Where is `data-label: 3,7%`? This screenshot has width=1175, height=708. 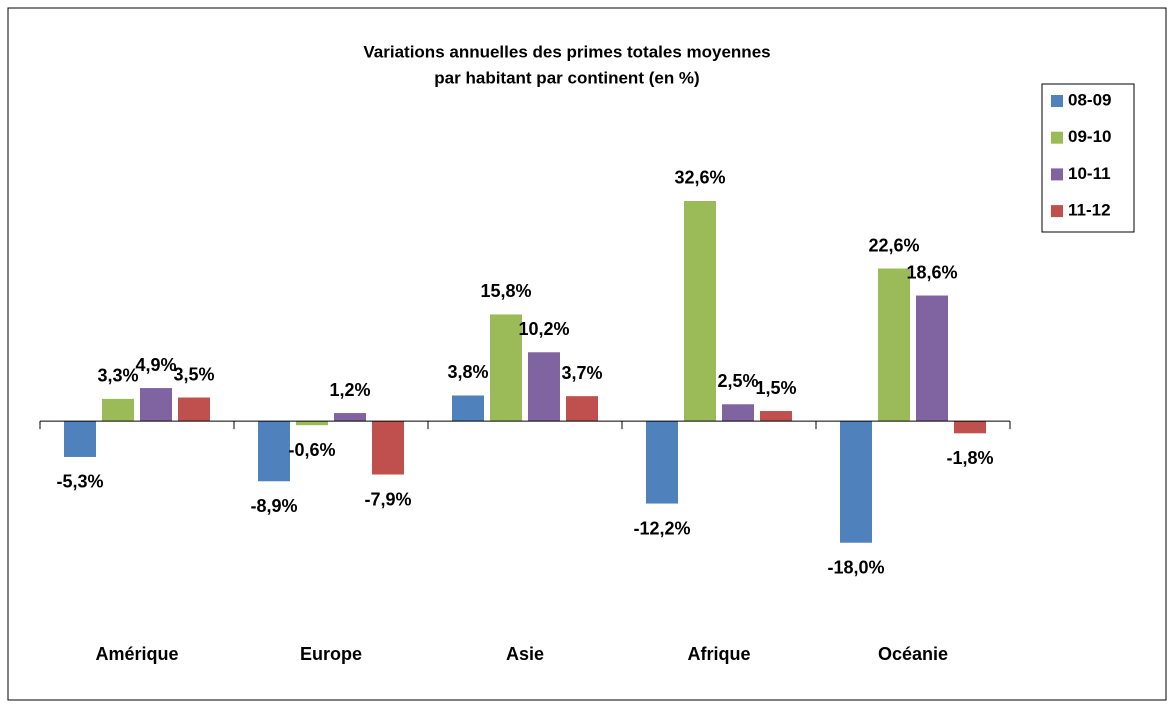
data-label: 3,7% is located at coordinates (581, 373).